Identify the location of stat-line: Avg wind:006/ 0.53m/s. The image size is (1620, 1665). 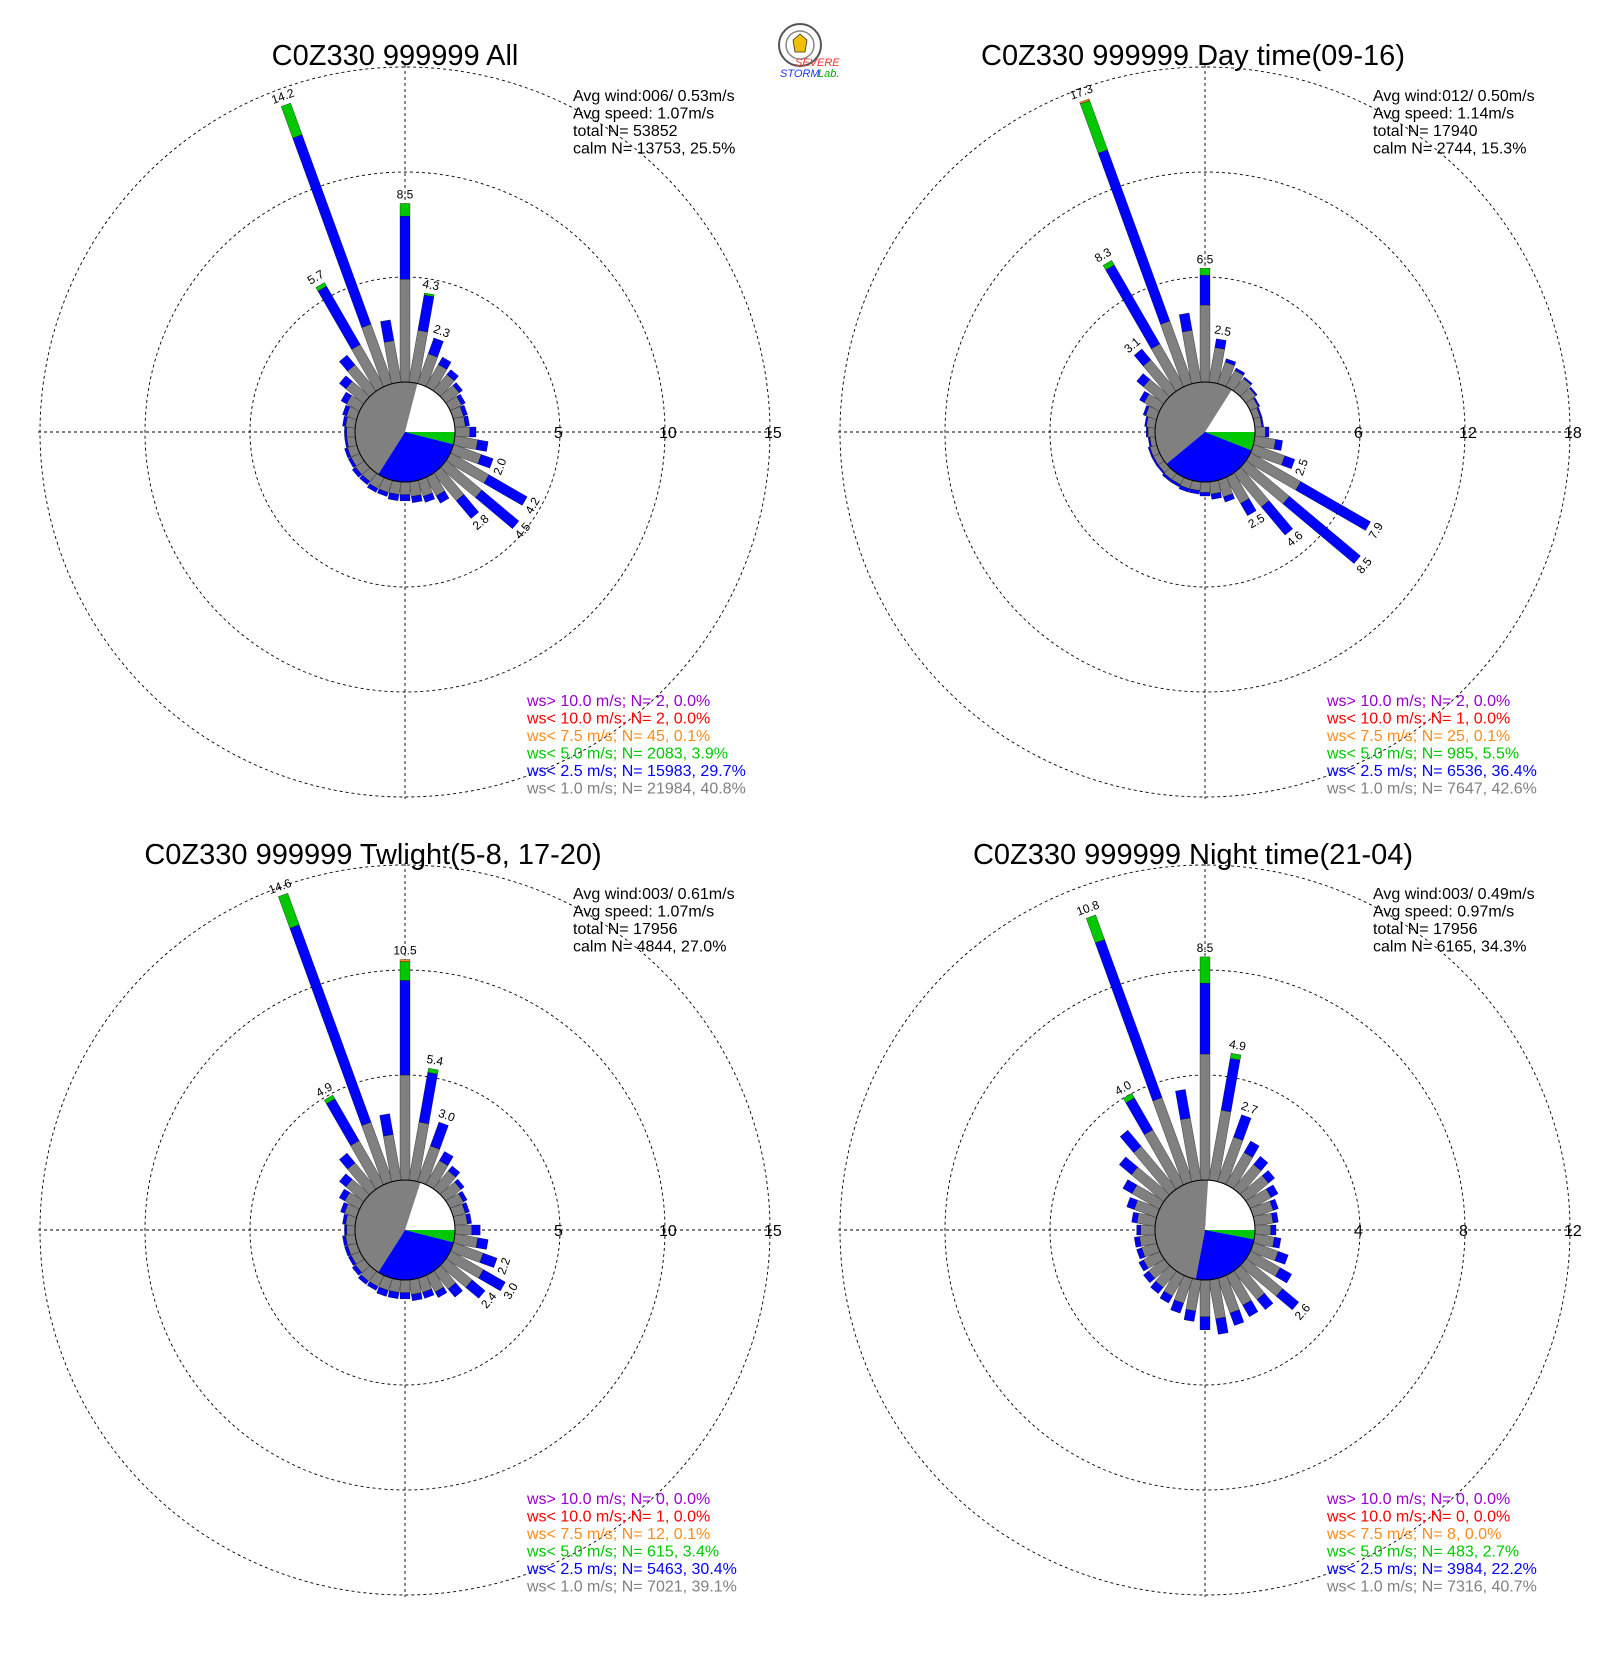
(654, 96).